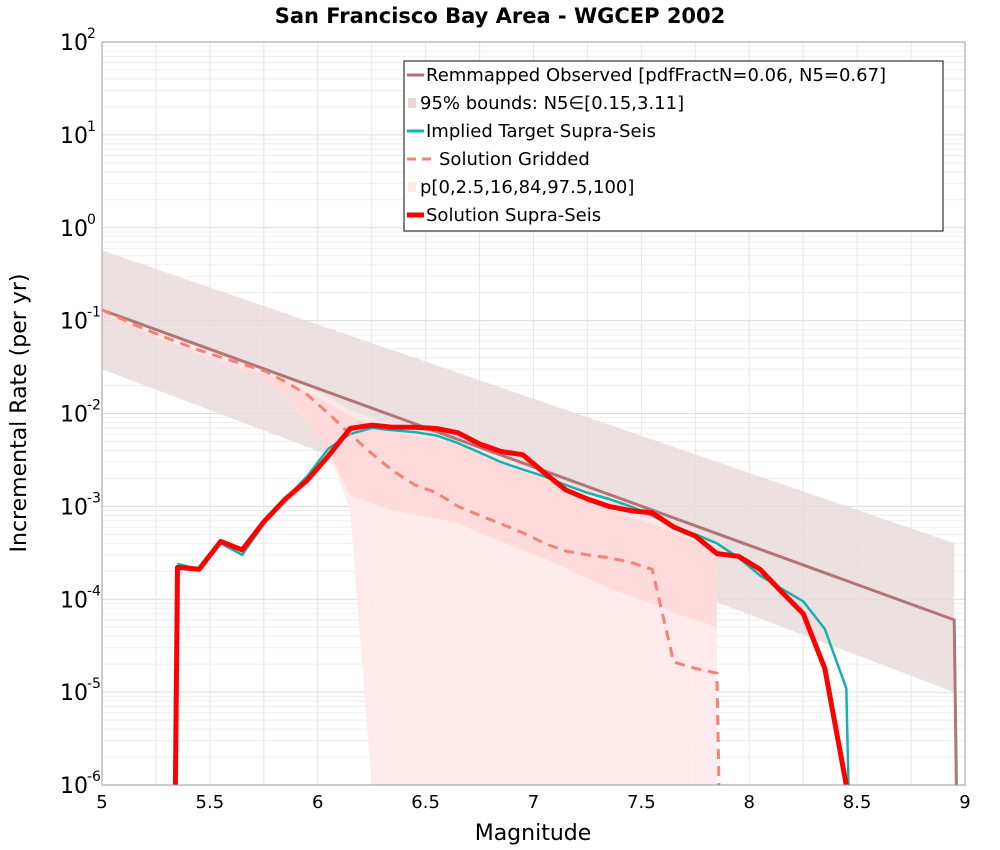 This screenshot has height=850, width=1000. Describe the element at coordinates (91, 127) in the screenshot. I see `y-tick-exponent: 1` at that location.